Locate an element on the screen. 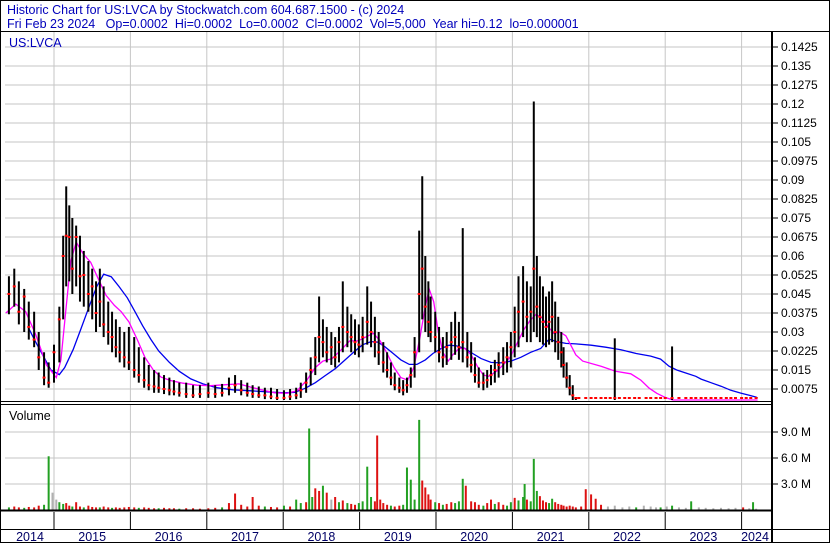  year-axis-label: 2017 is located at coordinates (245, 536).